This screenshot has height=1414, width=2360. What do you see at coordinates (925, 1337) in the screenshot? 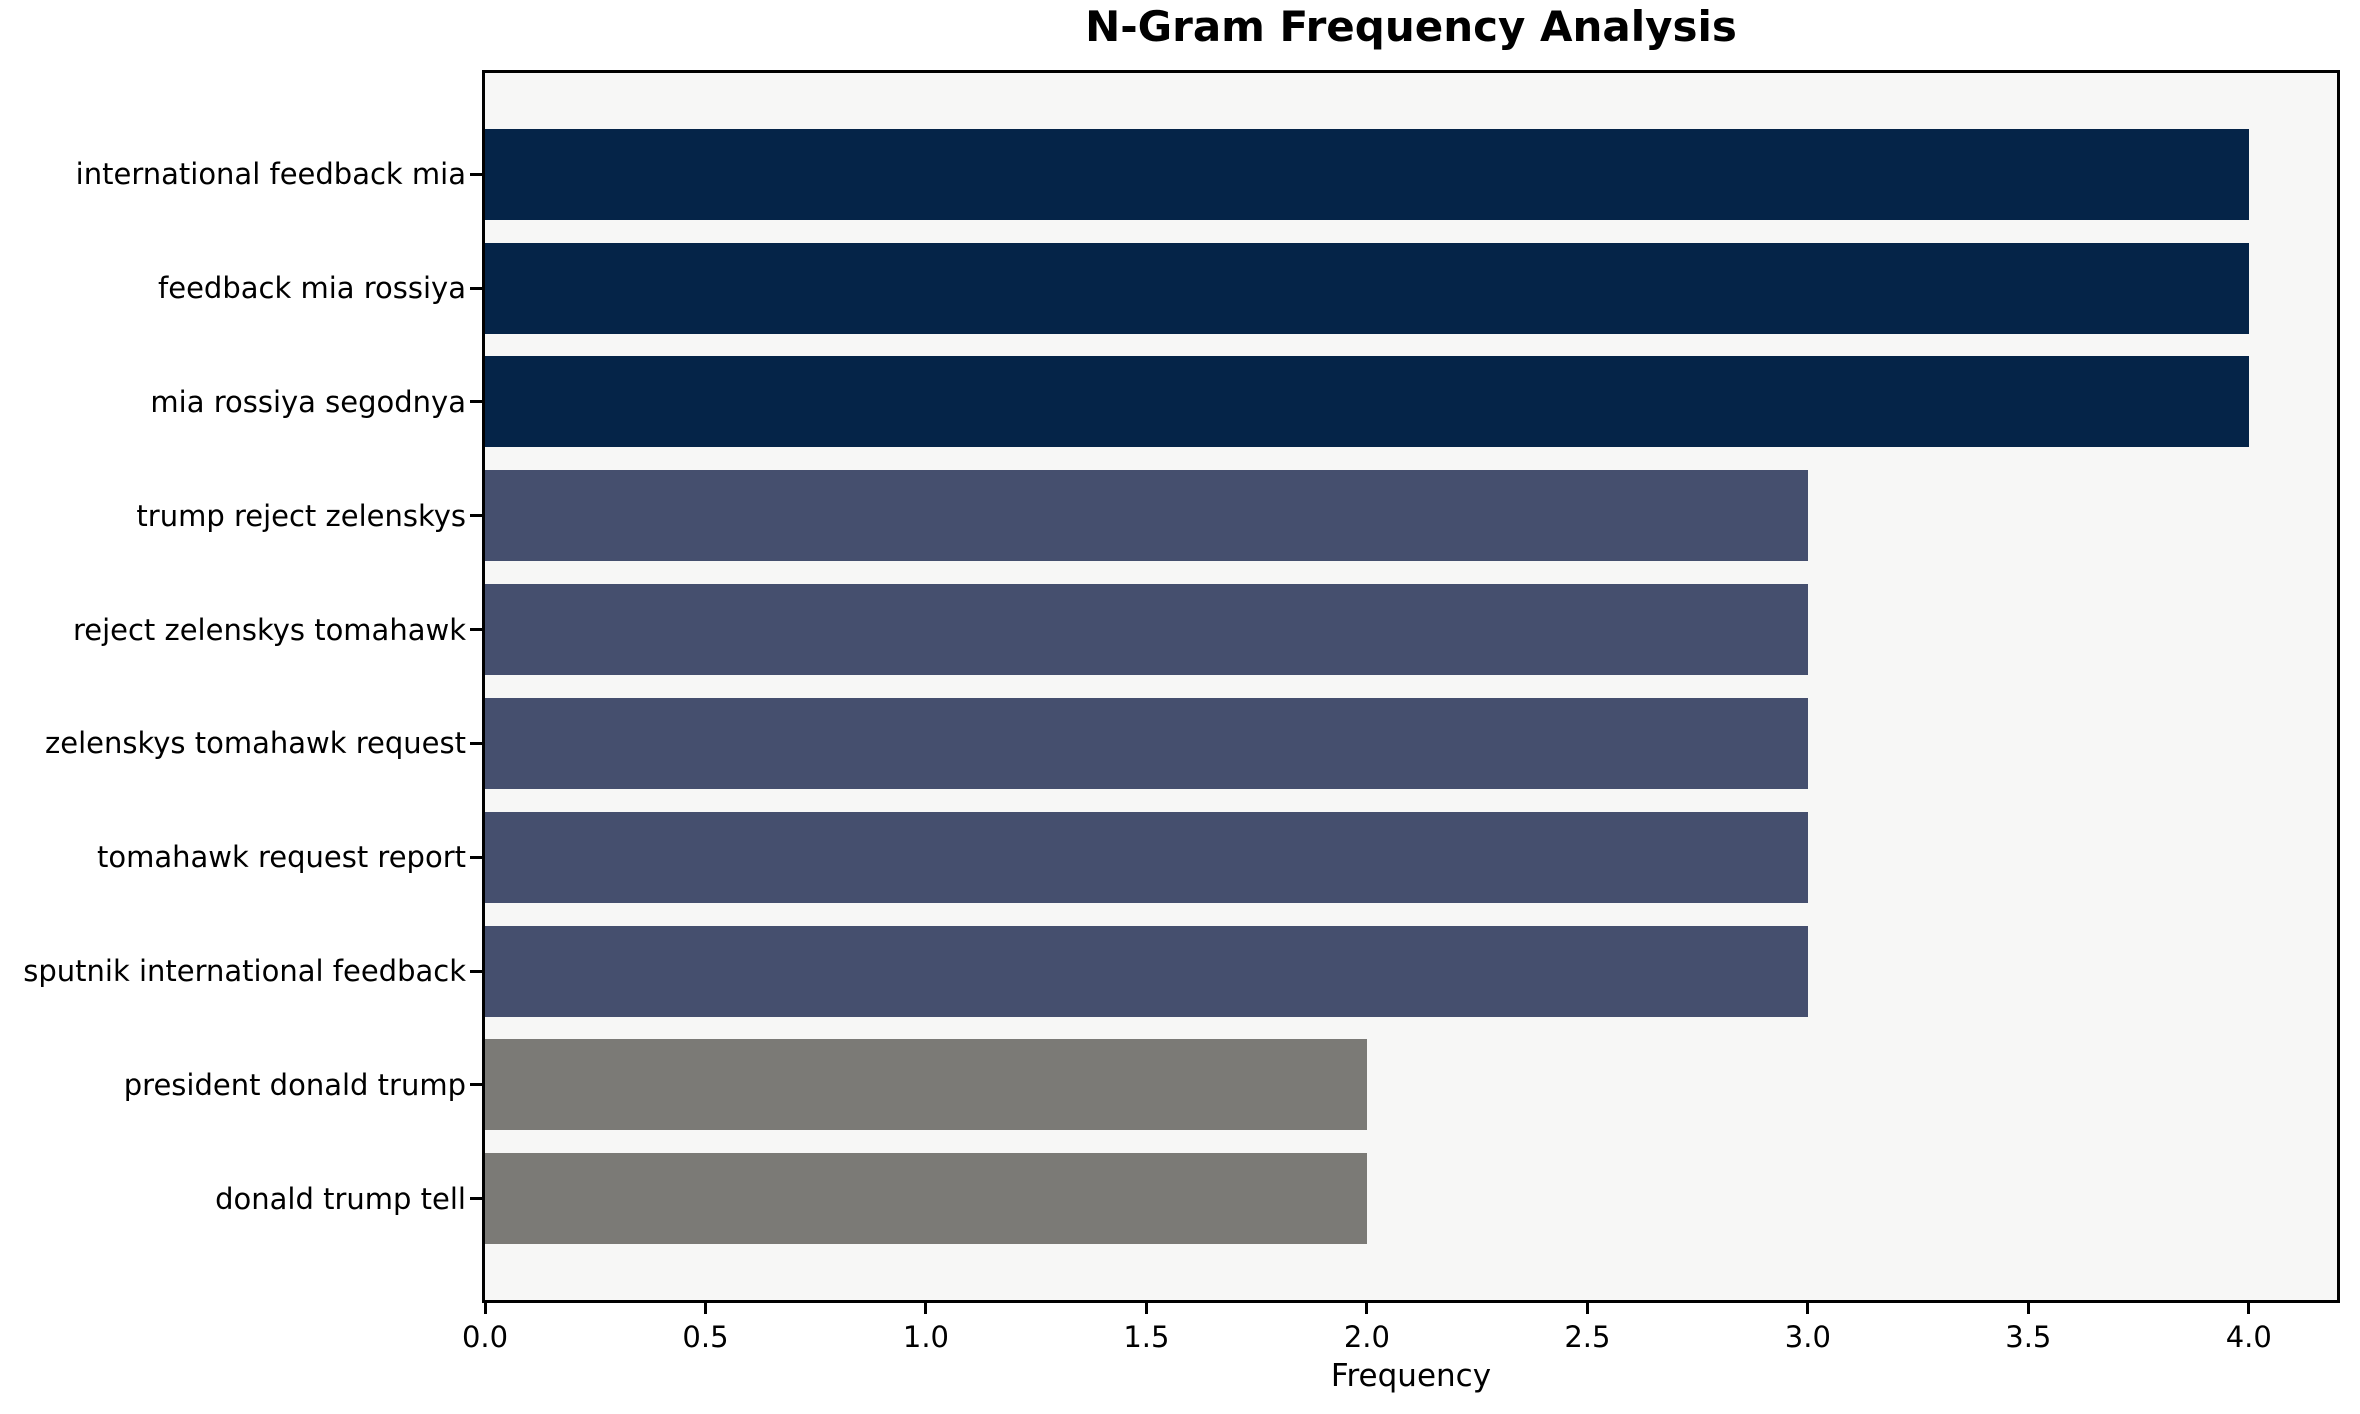
I see `x-tick-label: 1.0` at bounding box center [925, 1337].